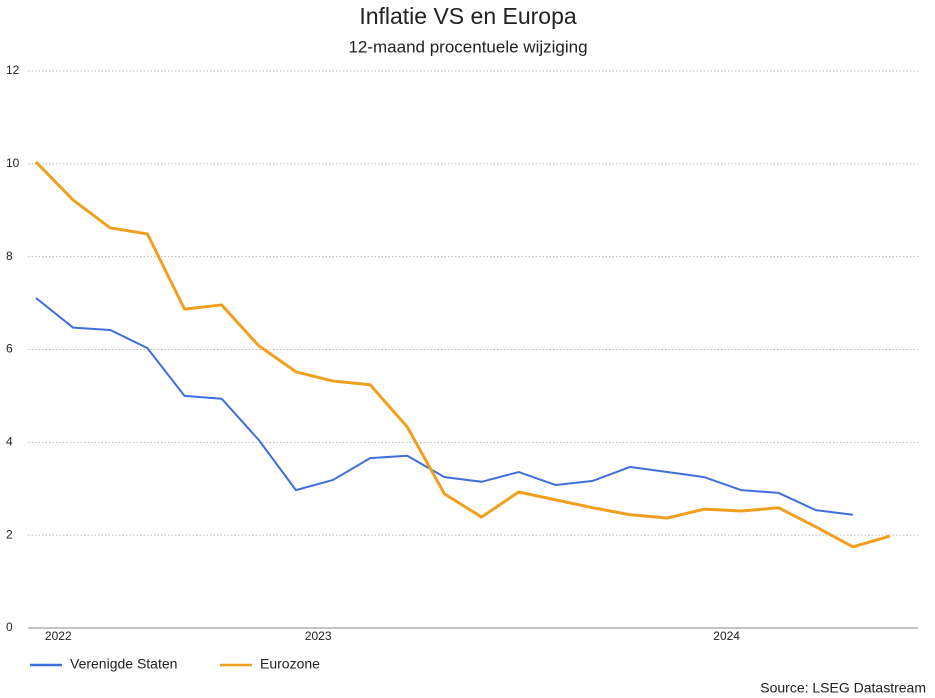 This screenshot has width=935, height=698. I want to click on x-tick-label: 2023, so click(318, 636).